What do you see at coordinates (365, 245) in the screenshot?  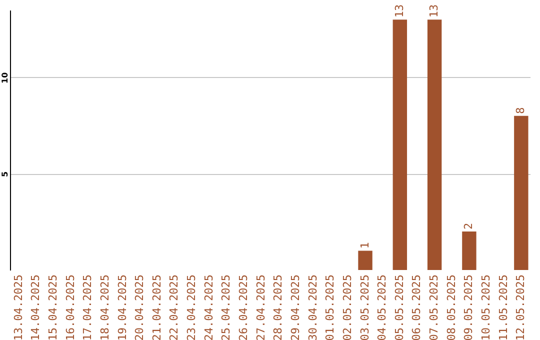 I see `data-label: 1` at bounding box center [365, 245].